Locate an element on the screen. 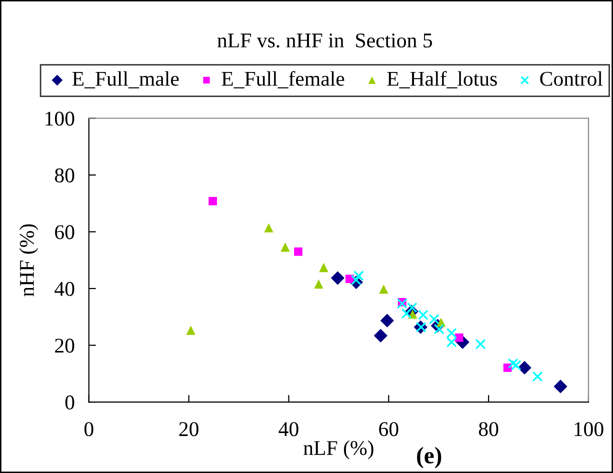  x-tick-label: 100 is located at coordinates (589, 429).